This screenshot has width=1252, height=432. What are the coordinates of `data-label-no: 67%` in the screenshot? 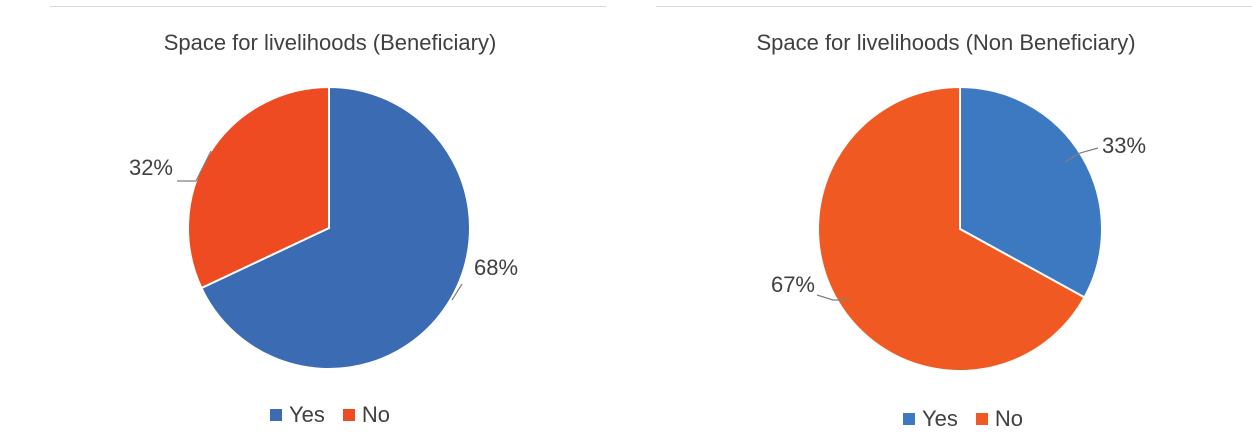 It's located at (793, 284).